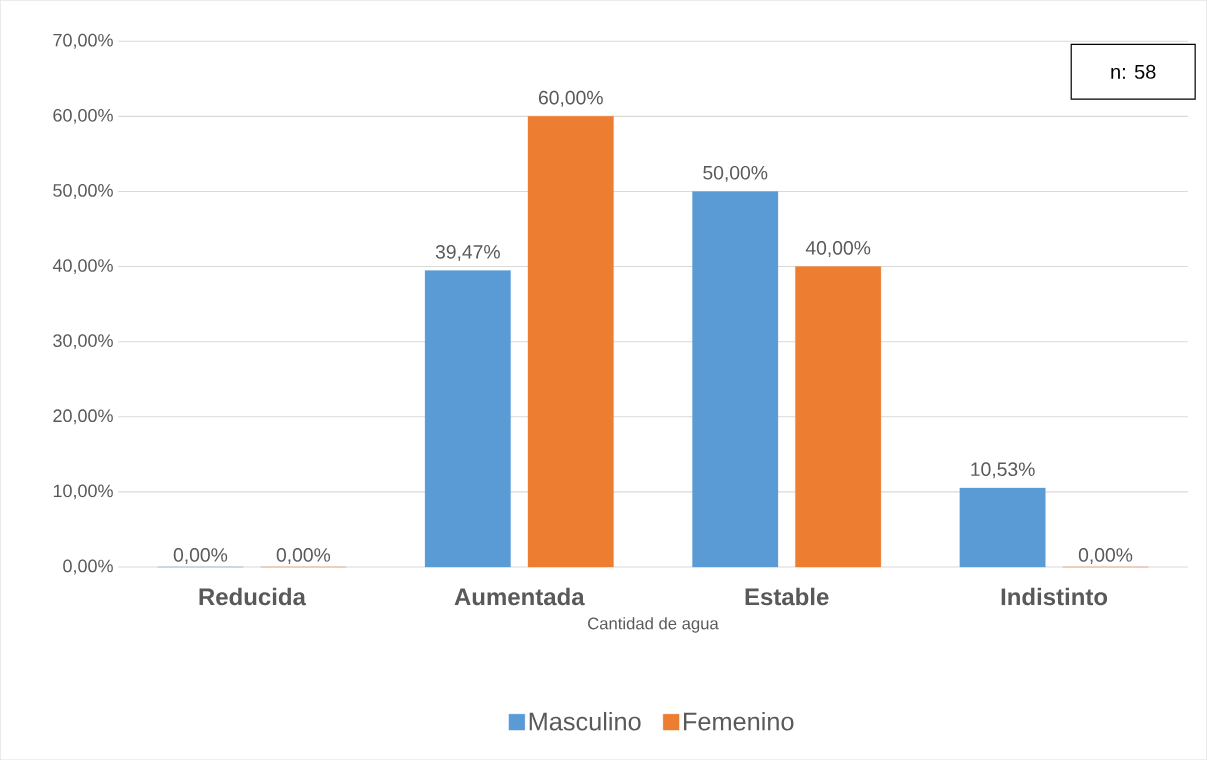 The width and height of the screenshot is (1207, 760). Describe the element at coordinates (1003, 470) in the screenshot. I see `data-label: 10,53%` at that location.